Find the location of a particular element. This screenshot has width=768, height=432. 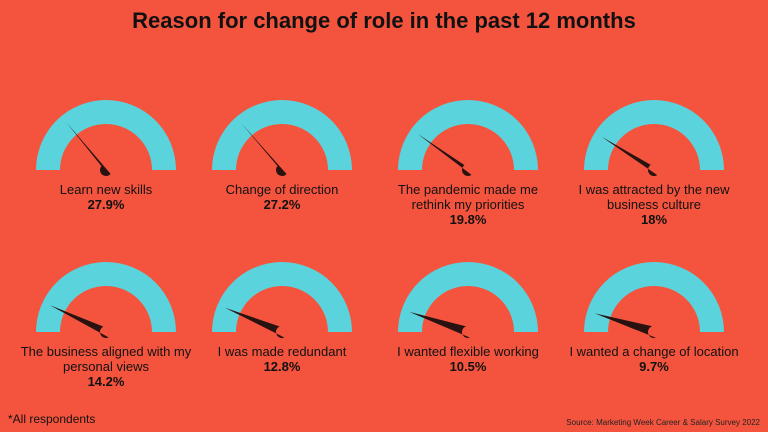

gauge-value: 9.7% is located at coordinates (654, 366).